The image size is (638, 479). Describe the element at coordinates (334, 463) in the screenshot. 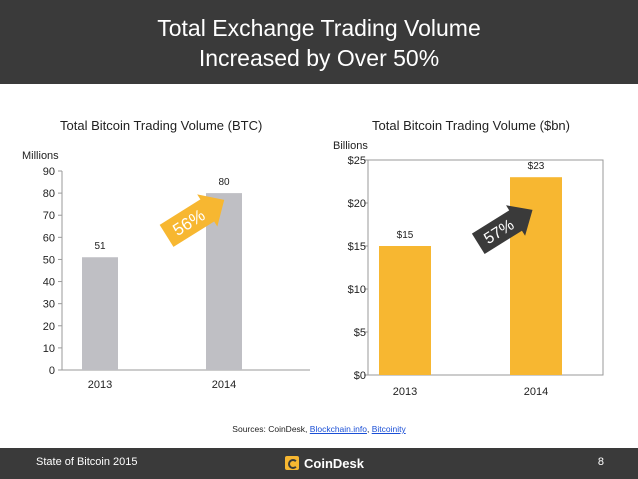

I see `coindesk-logo-text: CoinDesk` at that location.